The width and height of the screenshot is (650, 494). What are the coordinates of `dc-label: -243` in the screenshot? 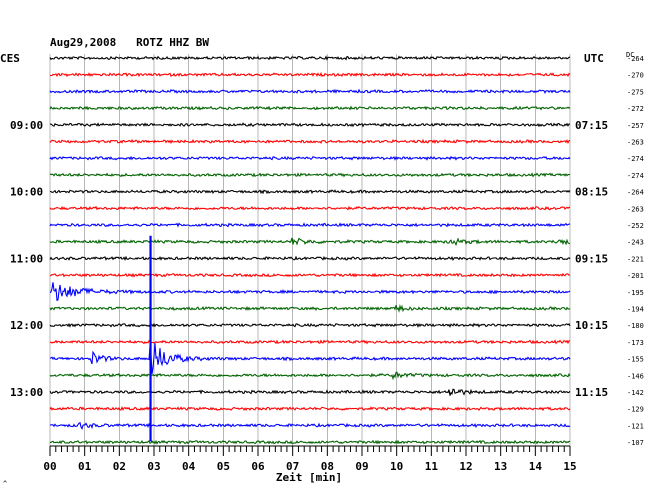 It's located at (635, 243).